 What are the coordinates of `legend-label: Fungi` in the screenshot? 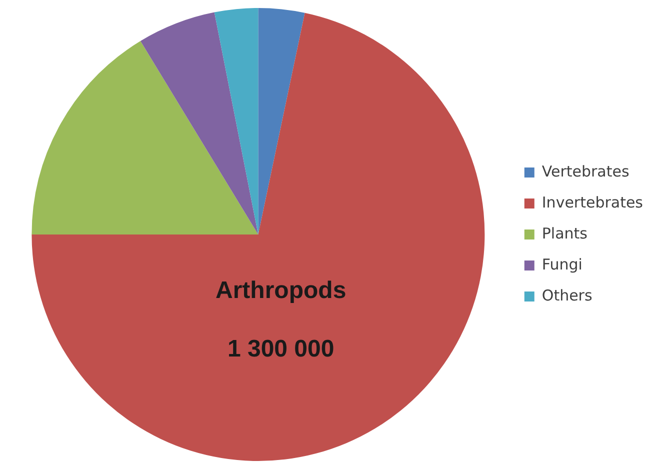 It's located at (562, 264).